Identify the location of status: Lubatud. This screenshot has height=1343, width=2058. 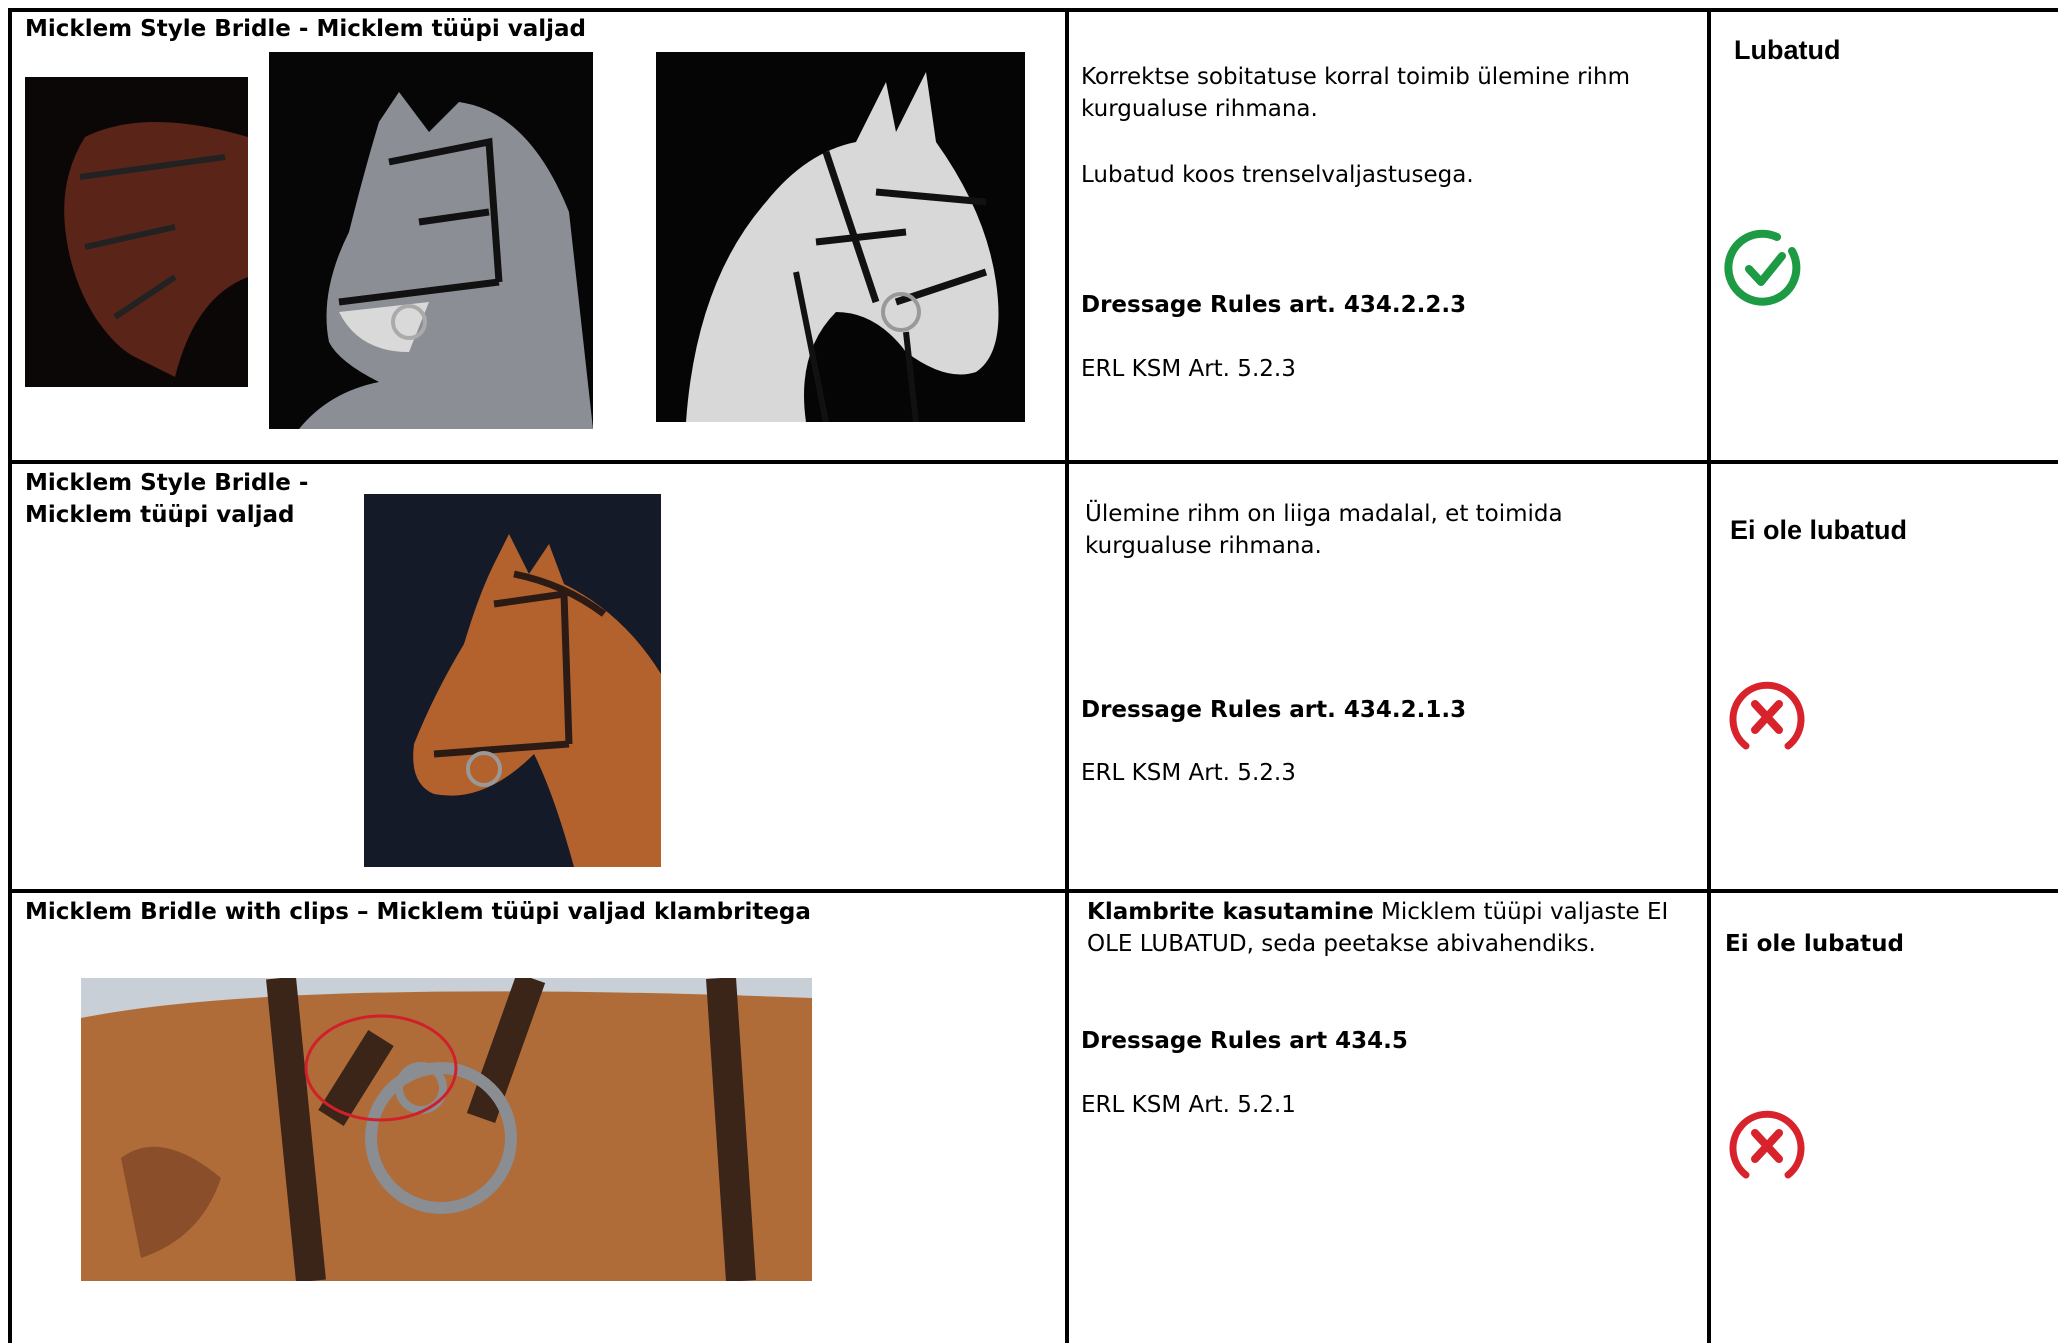
(1787, 50).